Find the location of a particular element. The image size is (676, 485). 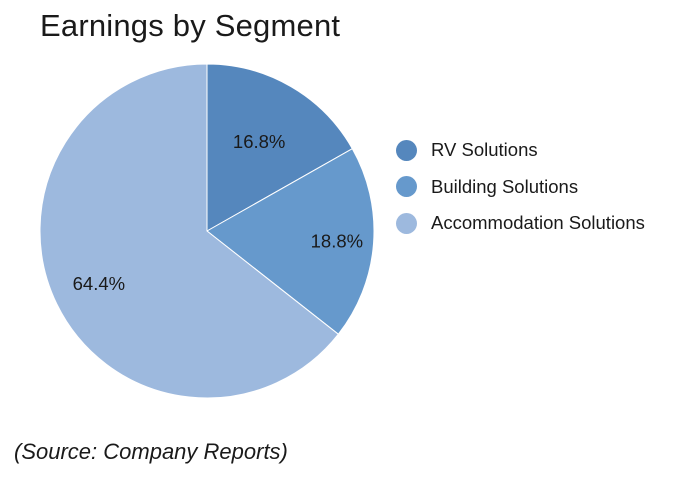

pie-labels: 16.8% 18.8% 64.4% is located at coordinates (218, 212).